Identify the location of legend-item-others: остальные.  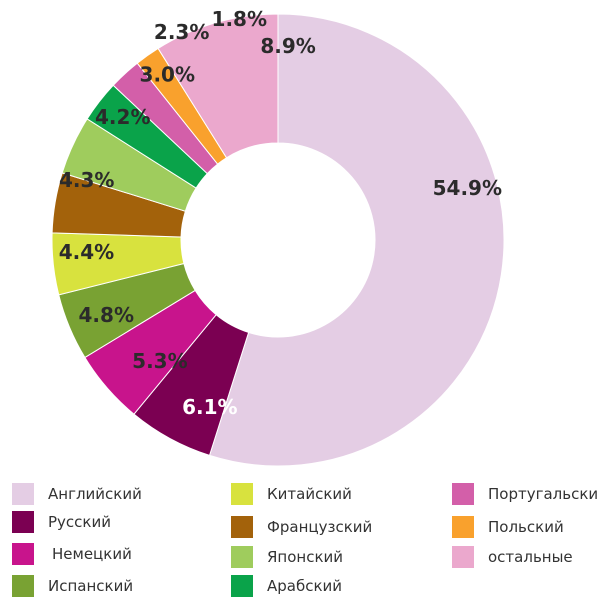
(512, 557).